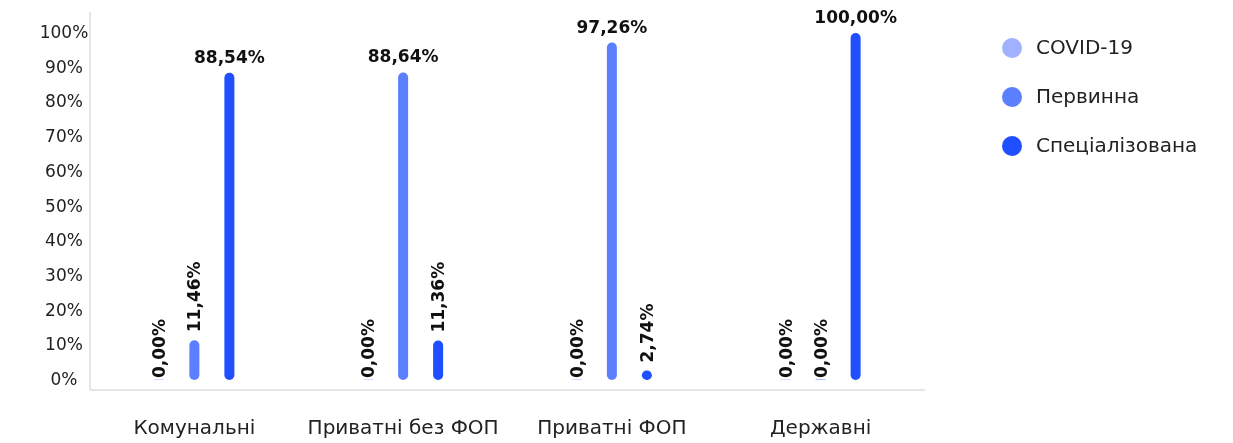 The width and height of the screenshot is (1233, 443). Describe the element at coordinates (64, 32) in the screenshot. I see `y-tick-label: 100%` at that location.